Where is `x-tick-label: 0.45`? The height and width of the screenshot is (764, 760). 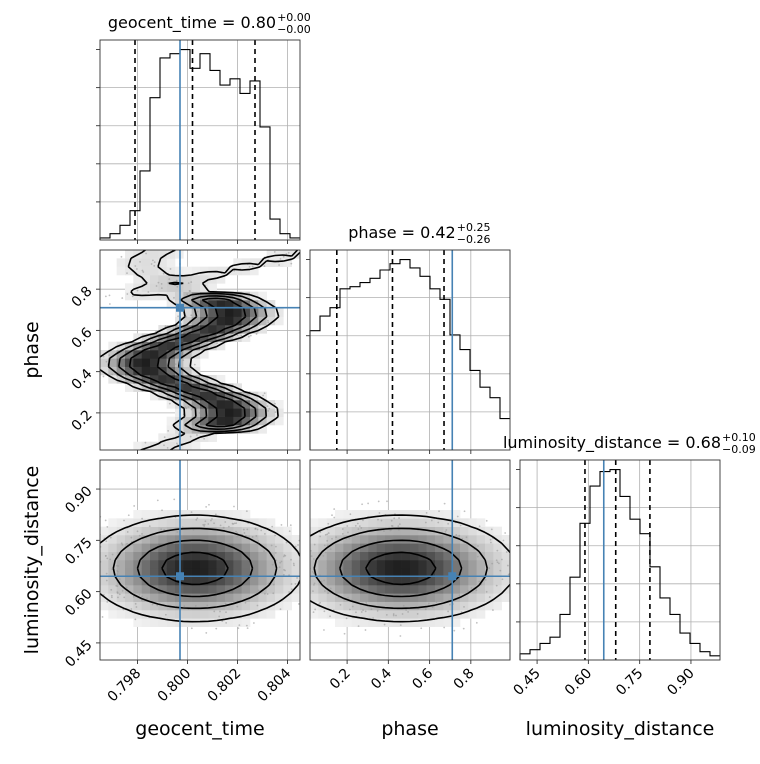
x-tick-label: 0.45 is located at coordinates (527, 682).